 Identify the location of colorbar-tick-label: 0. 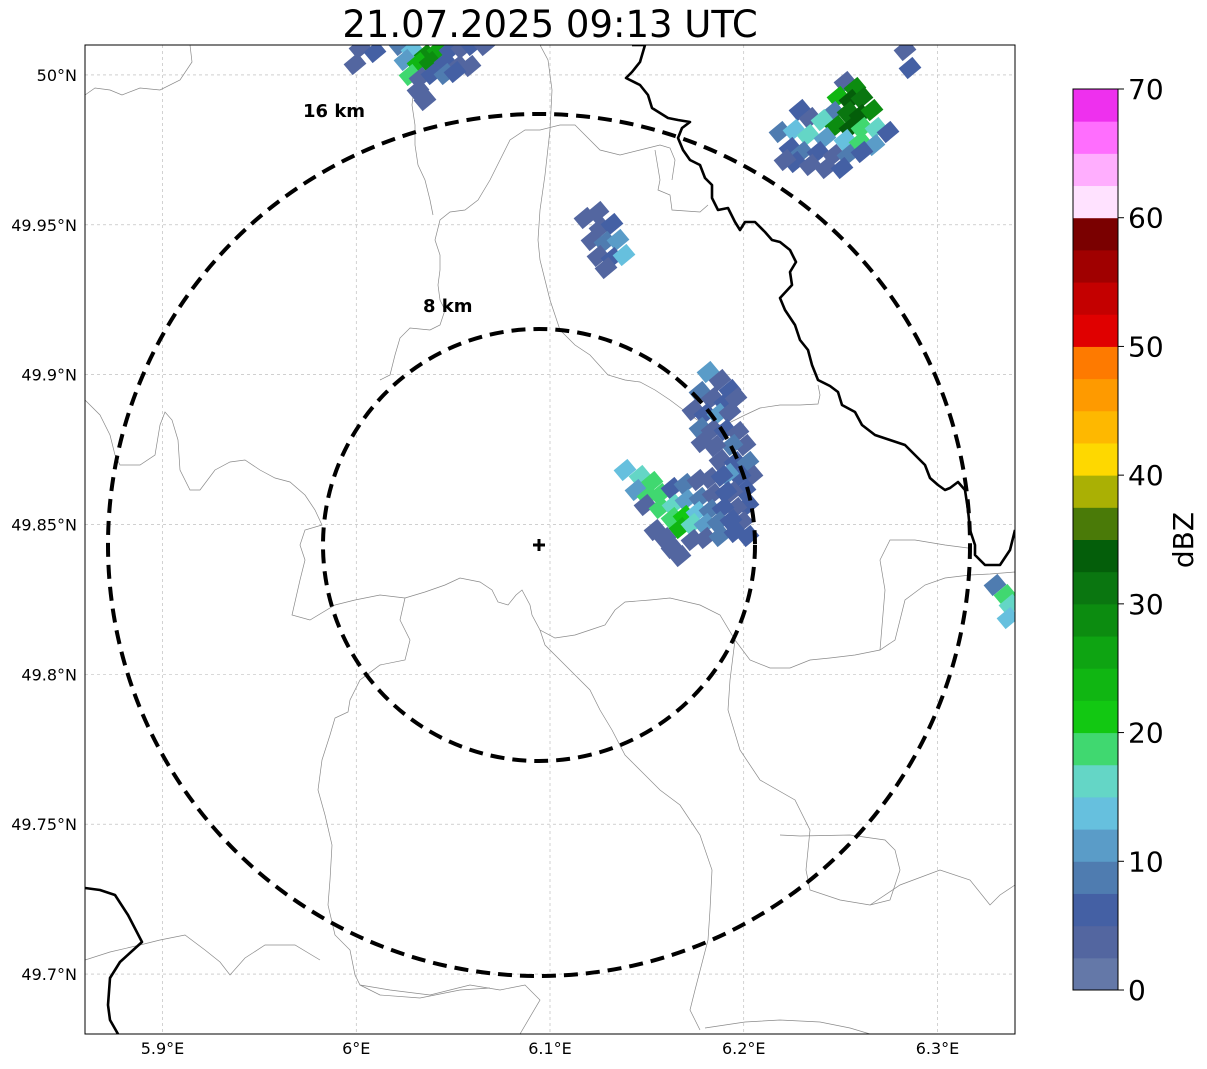
(1137, 990).